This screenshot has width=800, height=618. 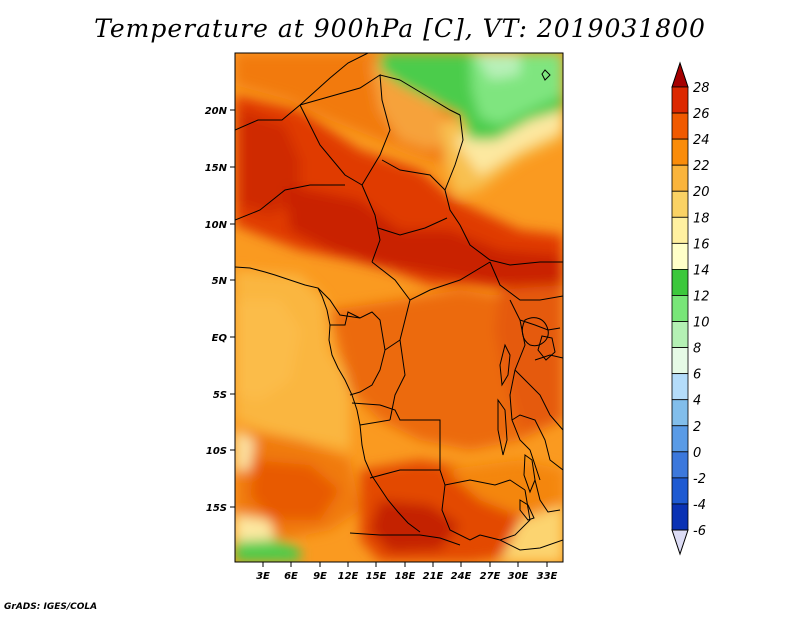 What do you see at coordinates (699, 531) in the screenshot?
I see `colorbar-label: -6` at bounding box center [699, 531].